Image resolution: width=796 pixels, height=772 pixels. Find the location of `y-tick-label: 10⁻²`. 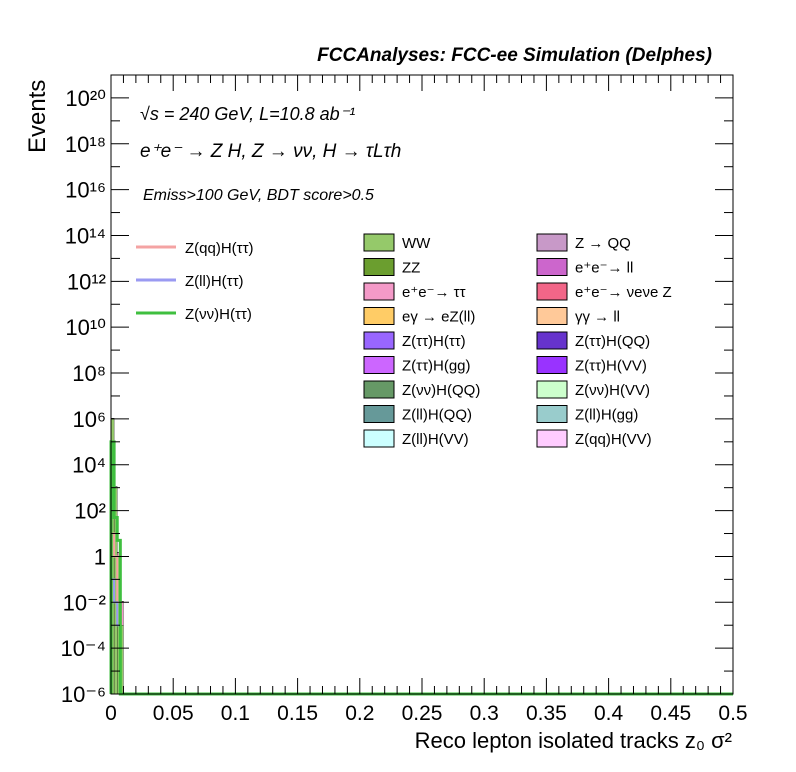

y-tick-label: 10⁻² is located at coordinates (84, 602).